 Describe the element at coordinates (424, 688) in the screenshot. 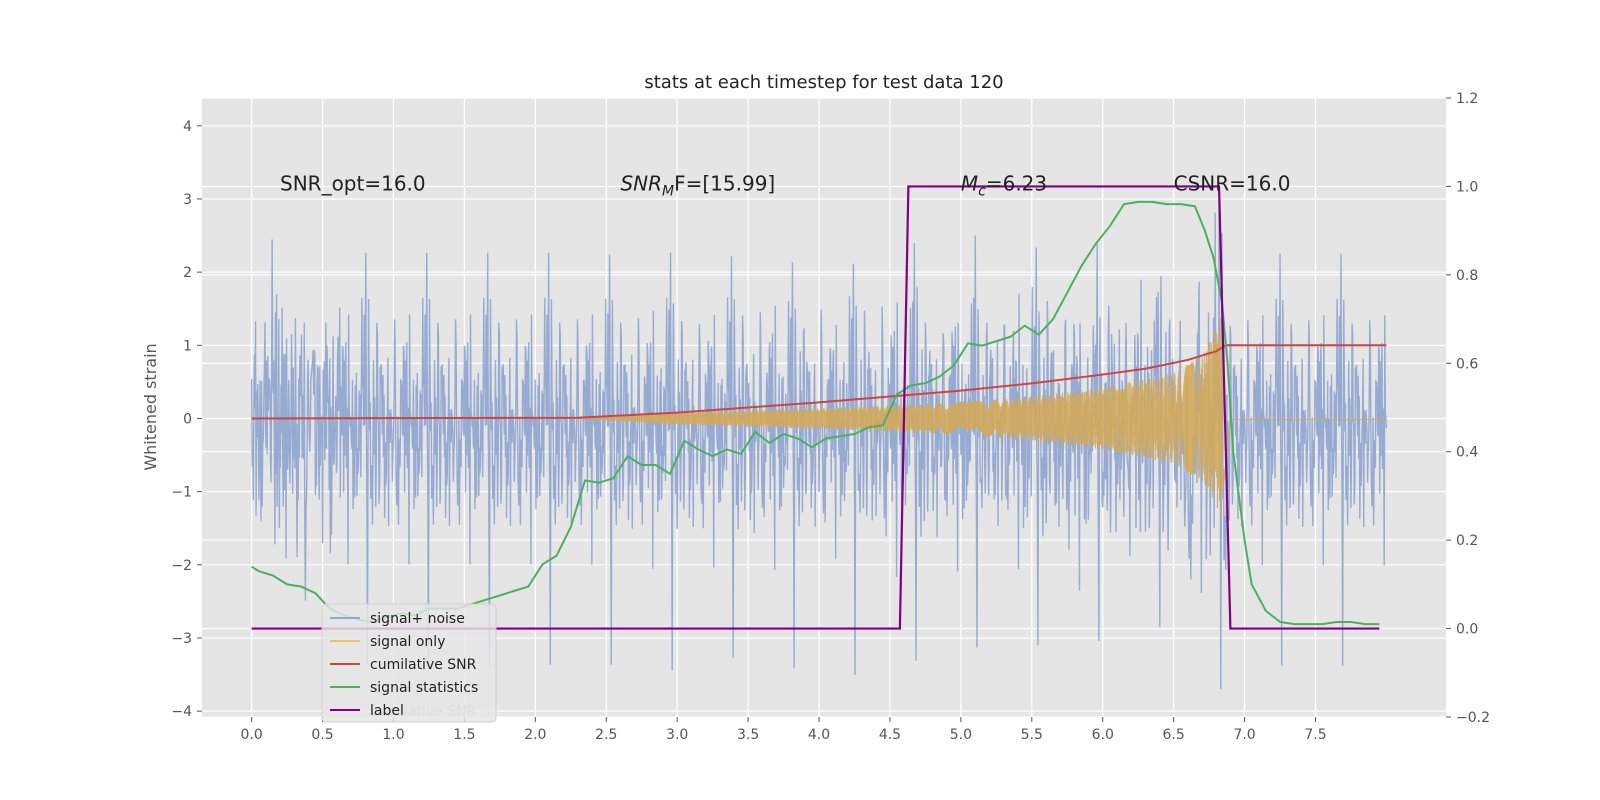

I see `legend-entry-label: signal statistics` at that location.